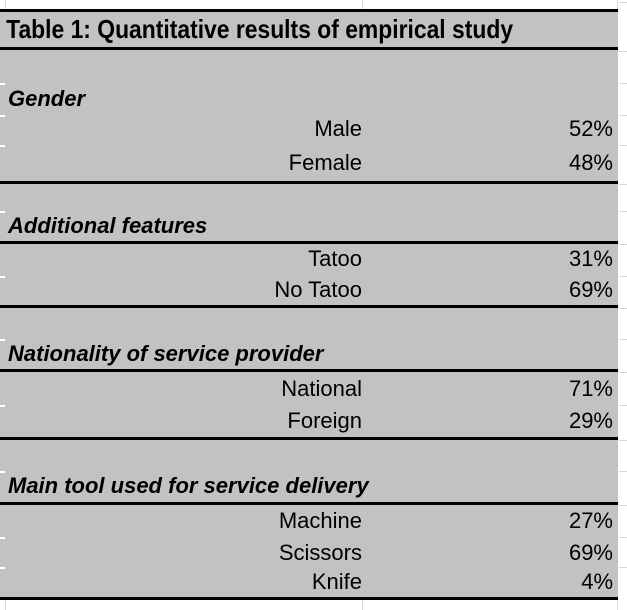  Describe the element at coordinates (309, 582) in the screenshot. I see `table-row: Knife 4%` at that location.